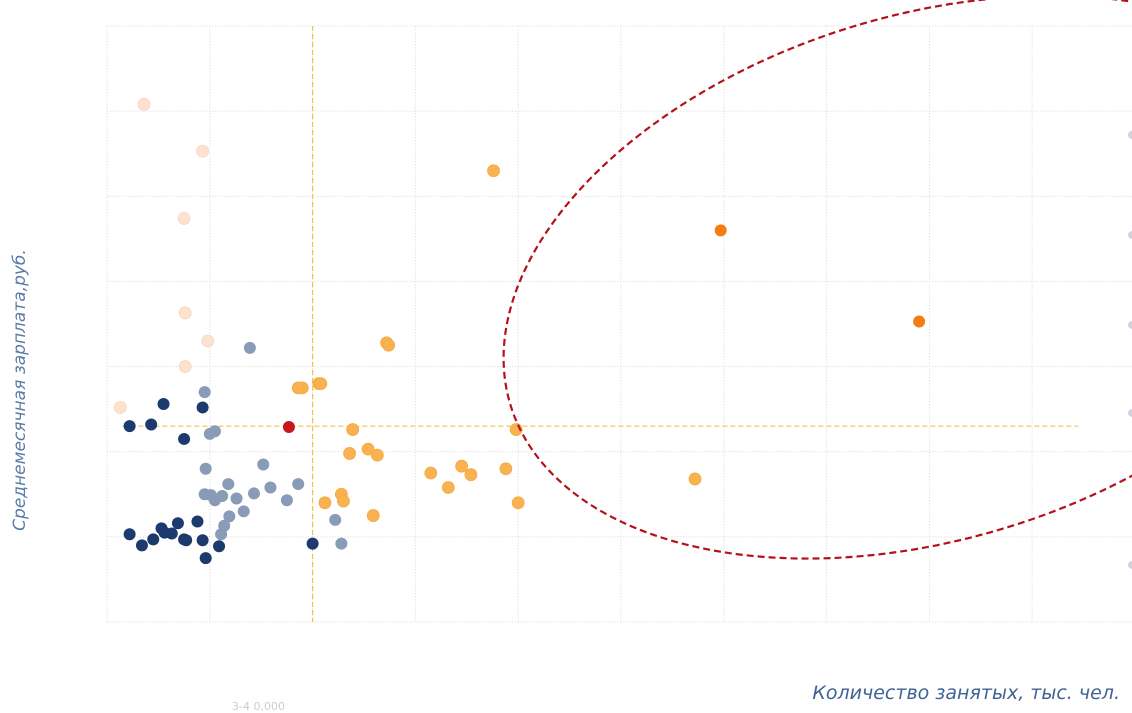  What do you see at coordinates (288, 427) in the screenshot?
I see `data-point-red` at bounding box center [288, 427].